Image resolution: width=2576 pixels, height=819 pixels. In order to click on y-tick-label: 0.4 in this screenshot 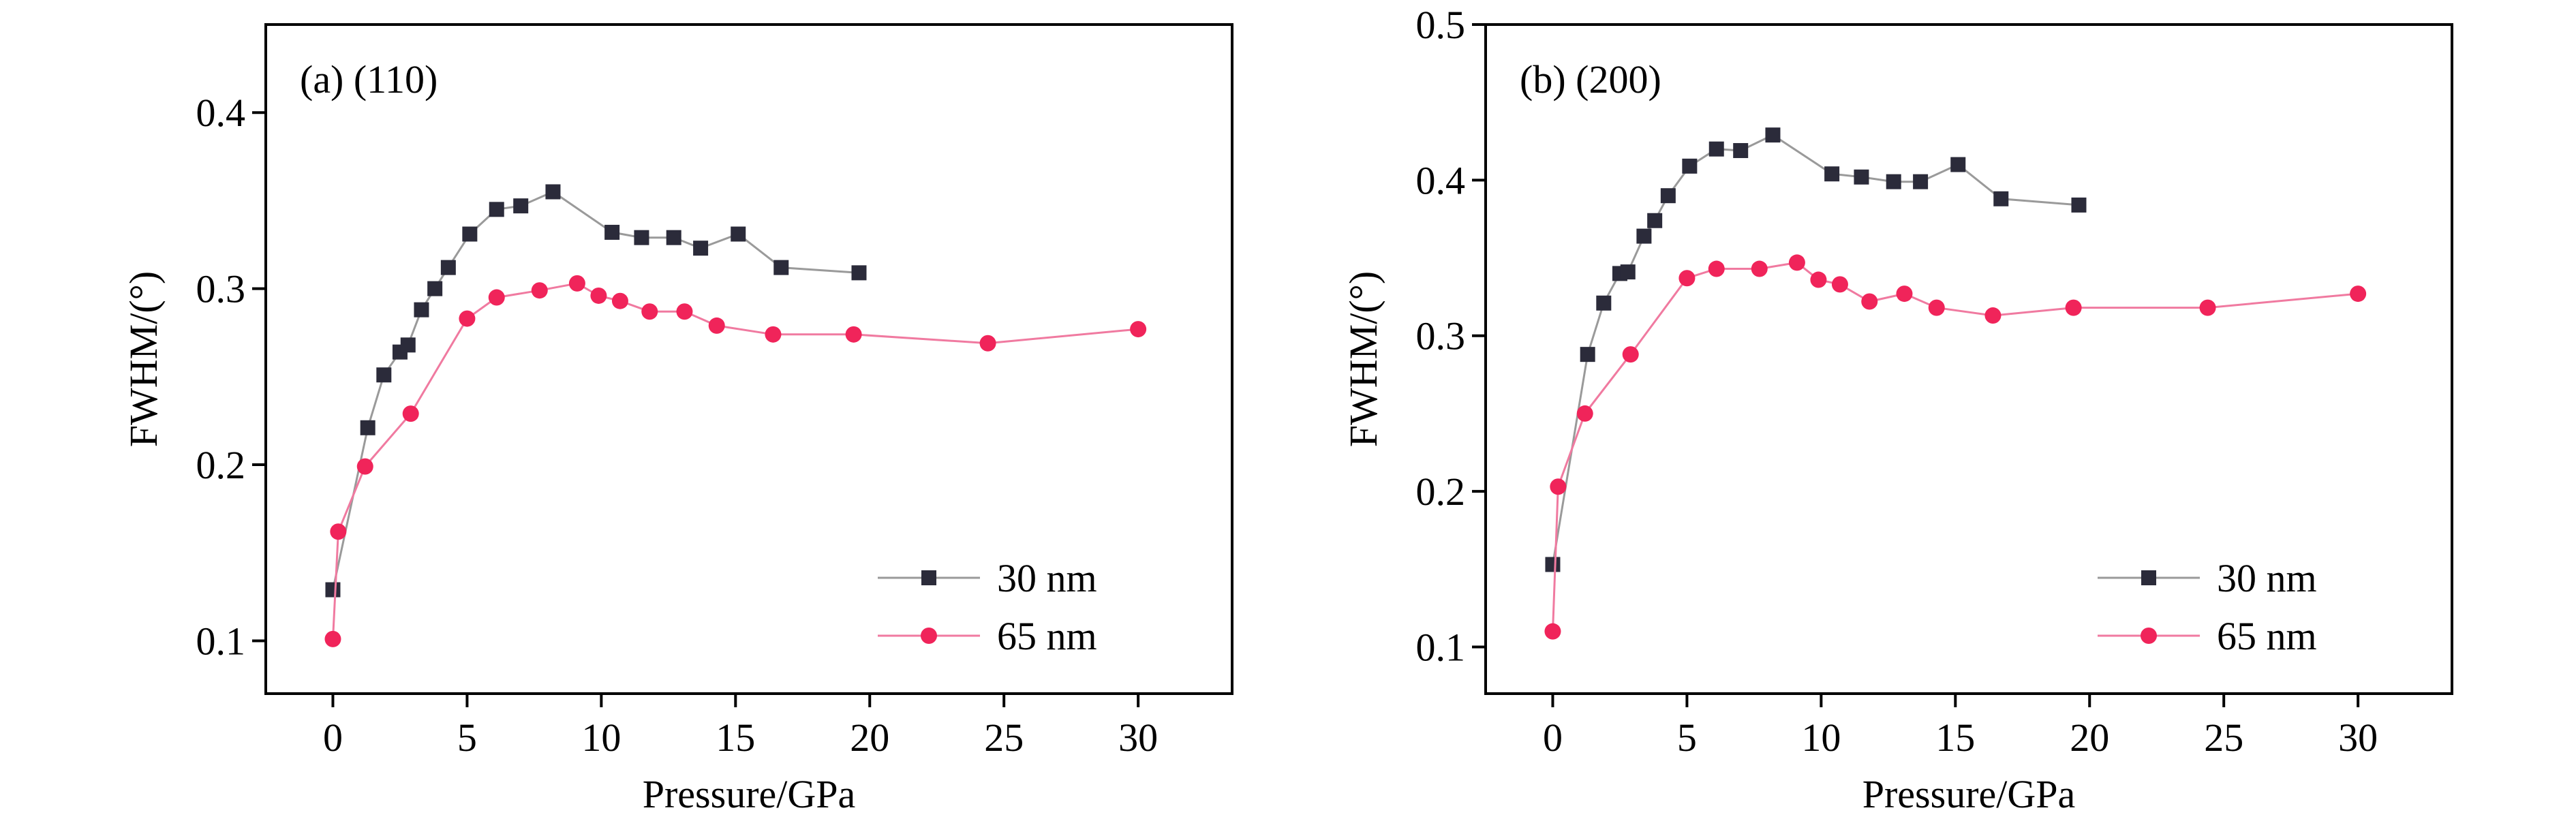, I will do `click(221, 113)`.